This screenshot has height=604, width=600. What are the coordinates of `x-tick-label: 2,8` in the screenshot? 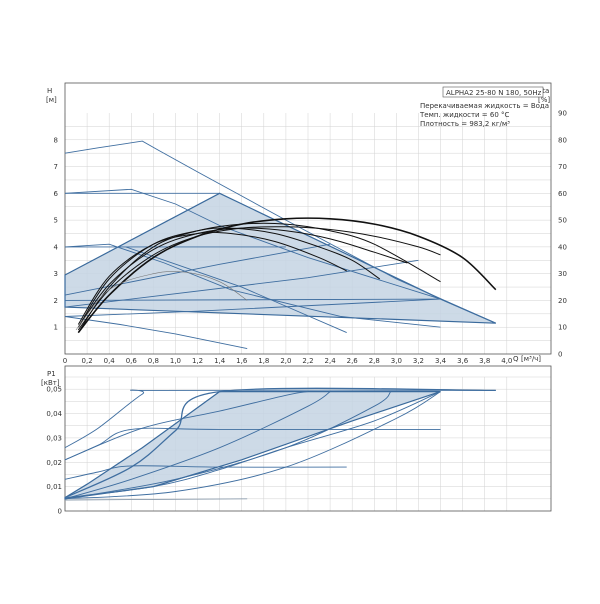 It's located at (374, 361).